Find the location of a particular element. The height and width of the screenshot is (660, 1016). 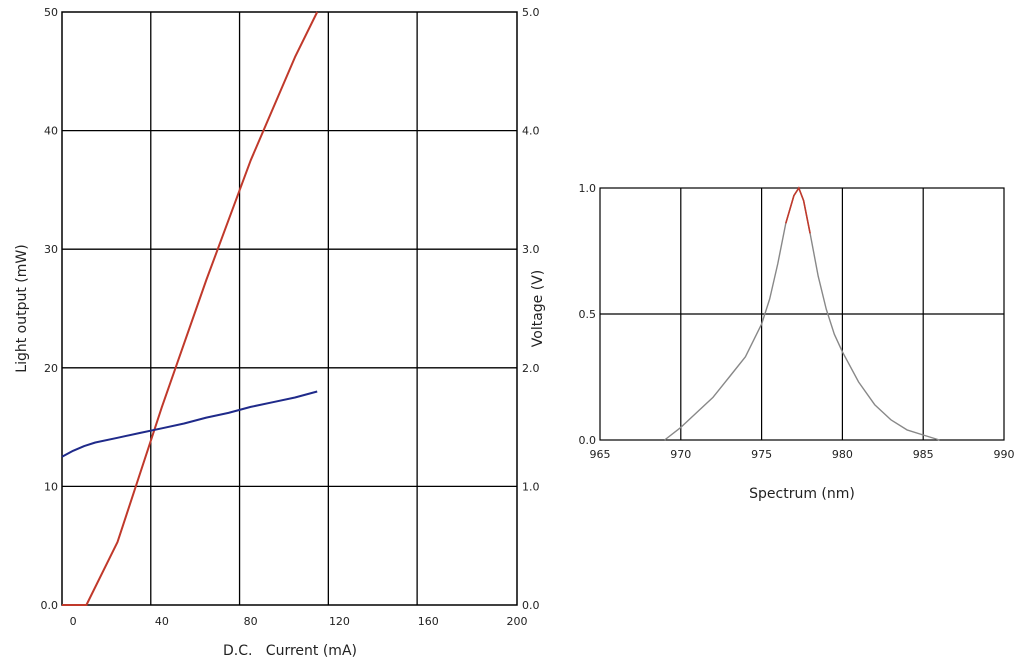

y-tick-label-left: 20 is located at coordinates (51, 368).